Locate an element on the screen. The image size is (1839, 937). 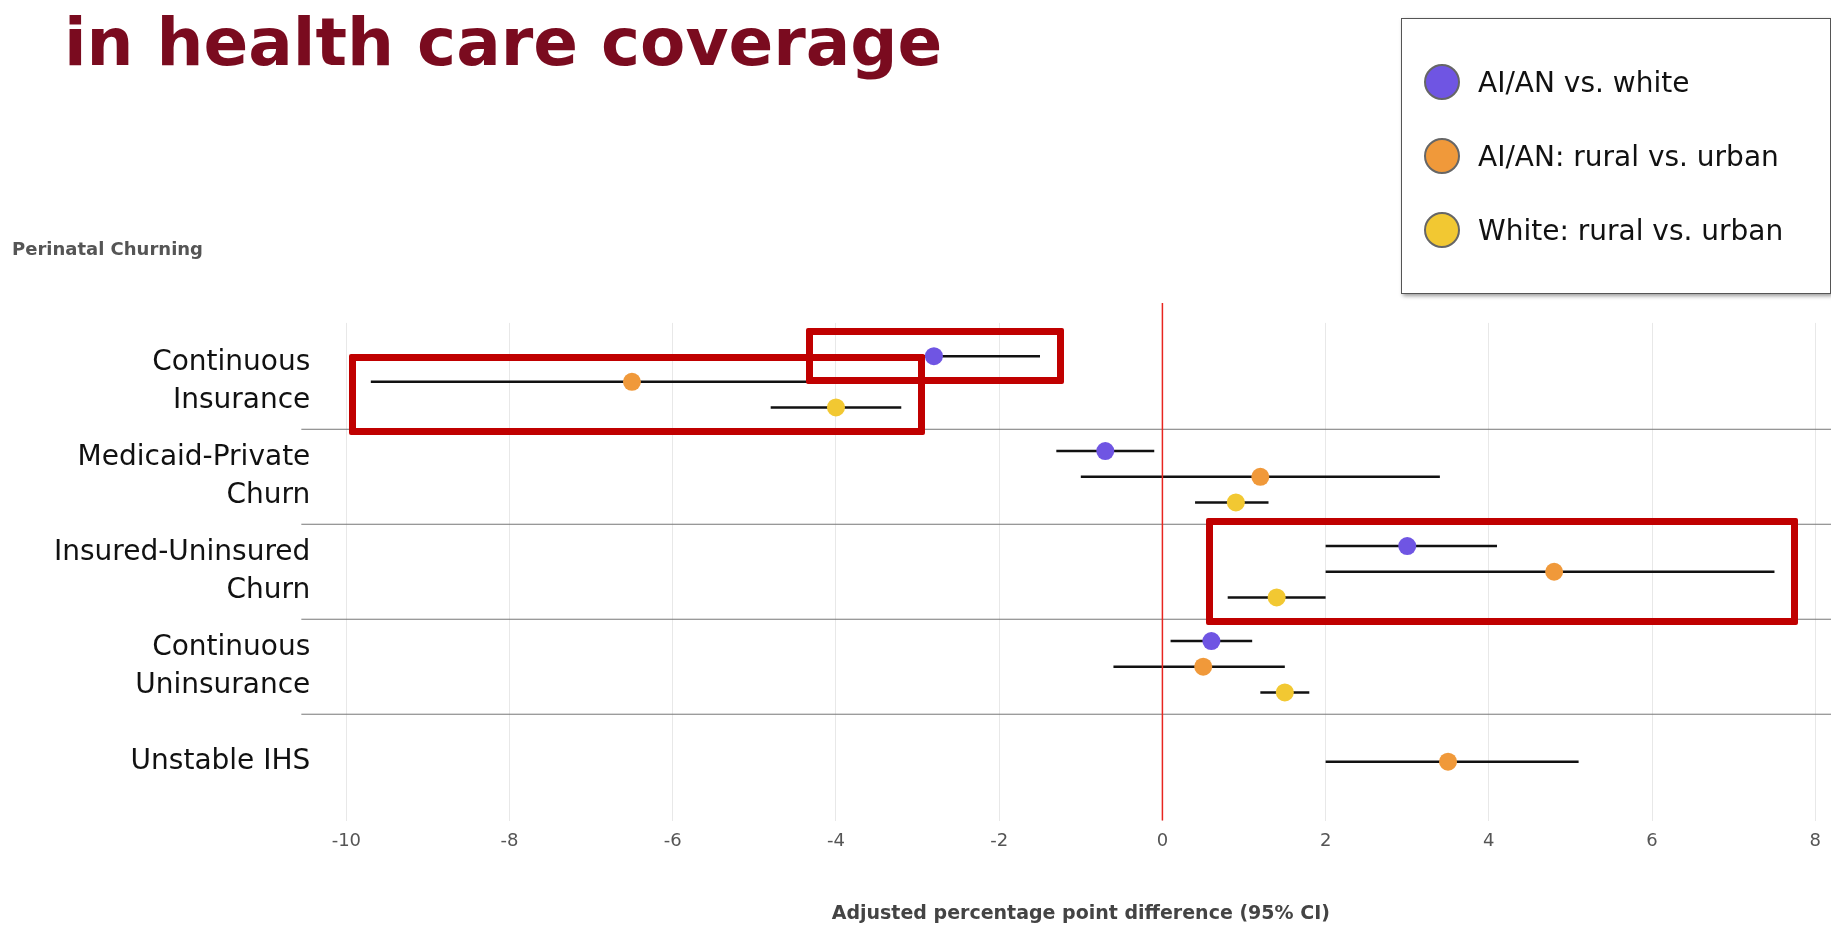
legend-label: AI/AN vs. white is located at coordinates (1584, 82).